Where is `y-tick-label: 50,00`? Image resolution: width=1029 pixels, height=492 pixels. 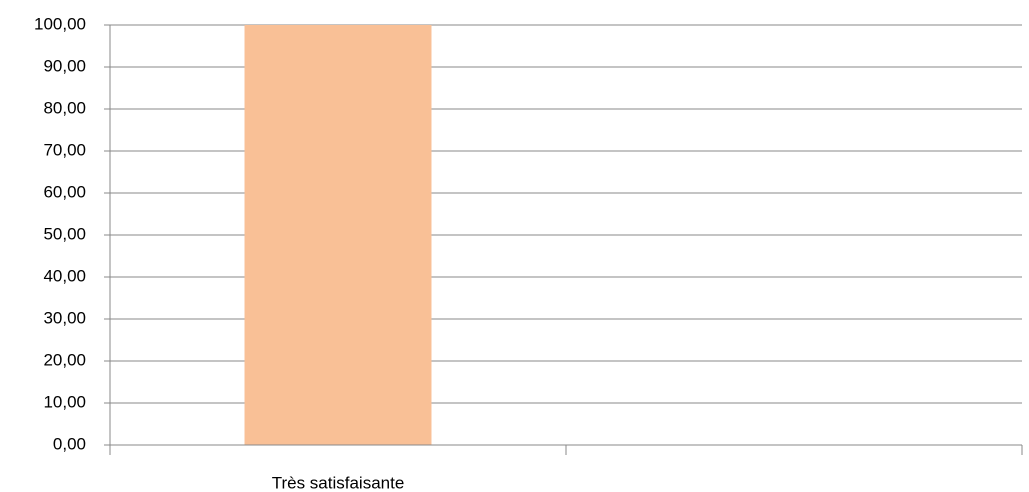
y-tick-label: 50,00 is located at coordinates (64, 233).